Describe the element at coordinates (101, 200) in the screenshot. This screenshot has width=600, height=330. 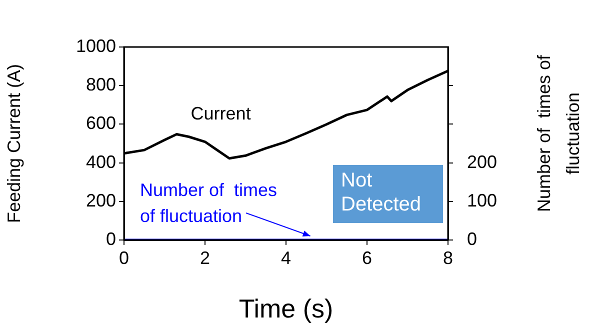
I see `y-tick-label: 200` at that location.